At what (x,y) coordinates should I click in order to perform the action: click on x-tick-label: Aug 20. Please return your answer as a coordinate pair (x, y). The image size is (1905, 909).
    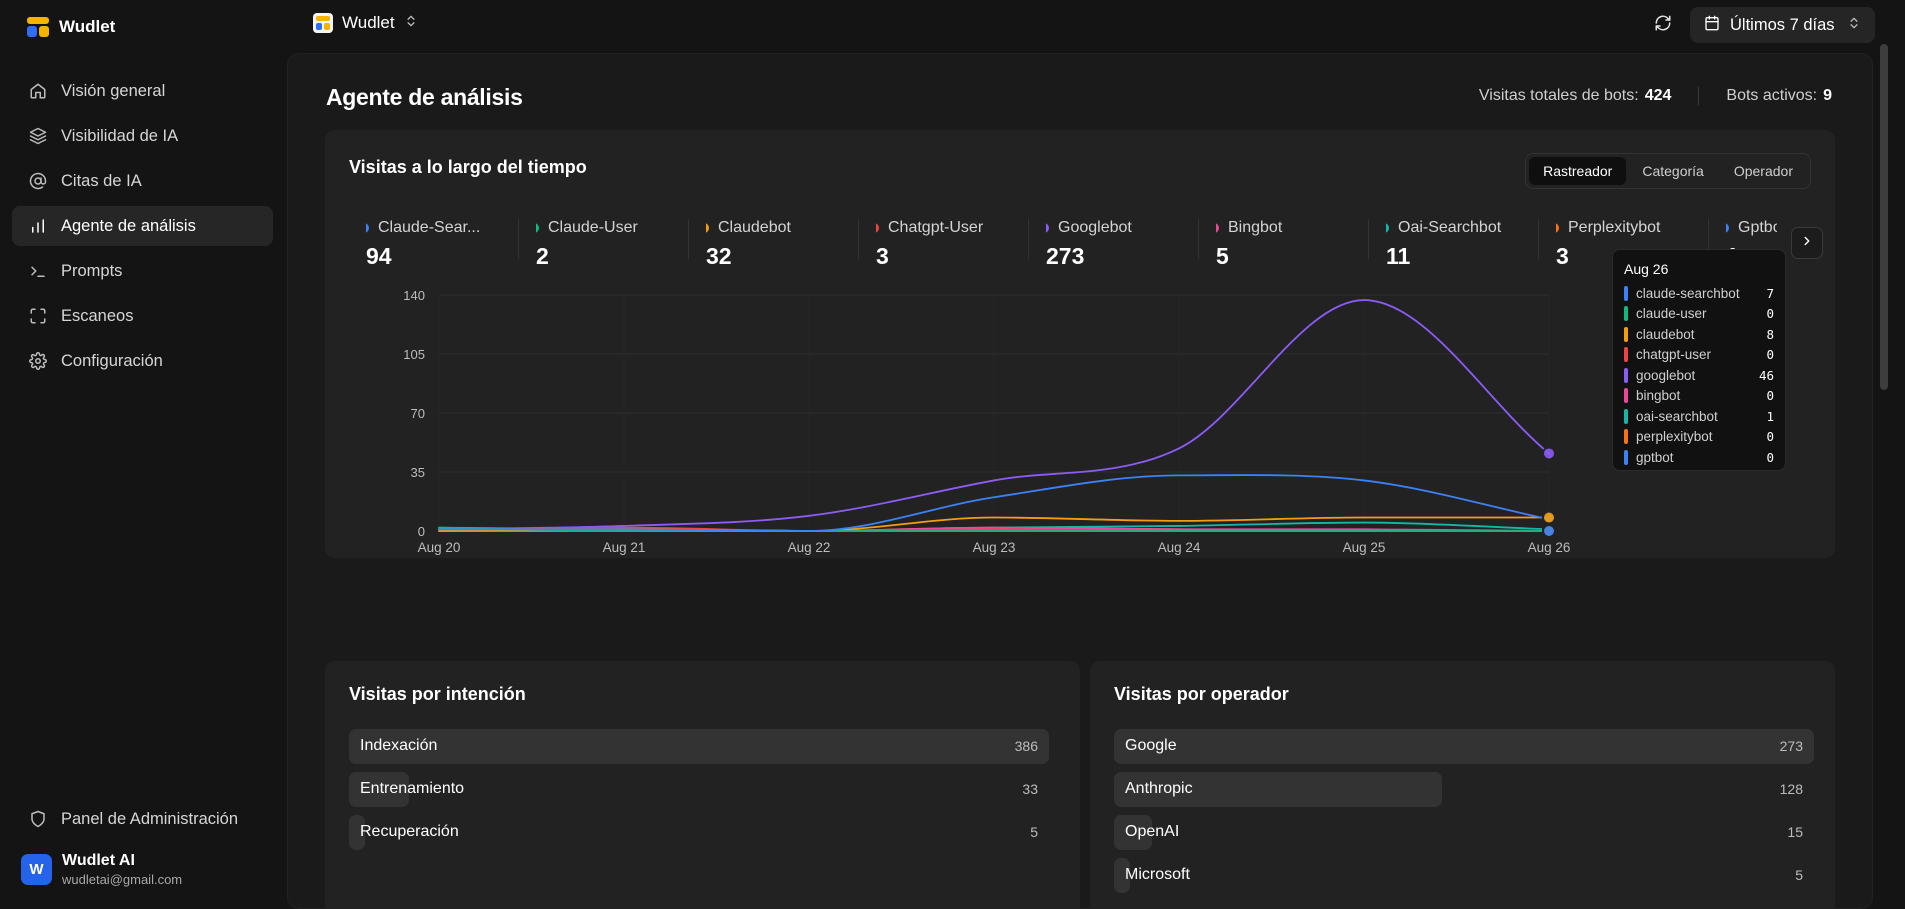
    Looking at the image, I should click on (439, 547).